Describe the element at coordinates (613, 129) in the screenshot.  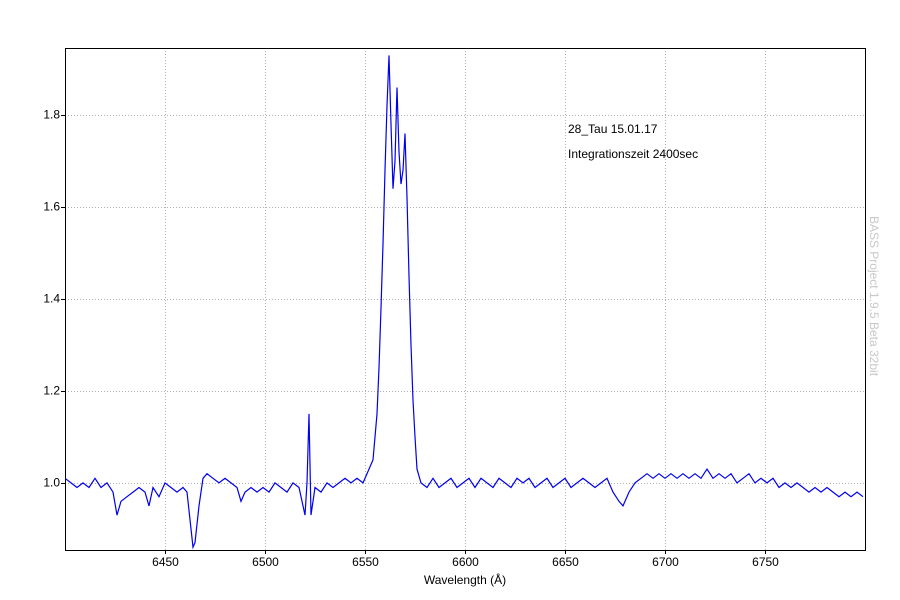
I see `annotation: 28_Tau 15.01.17` at that location.